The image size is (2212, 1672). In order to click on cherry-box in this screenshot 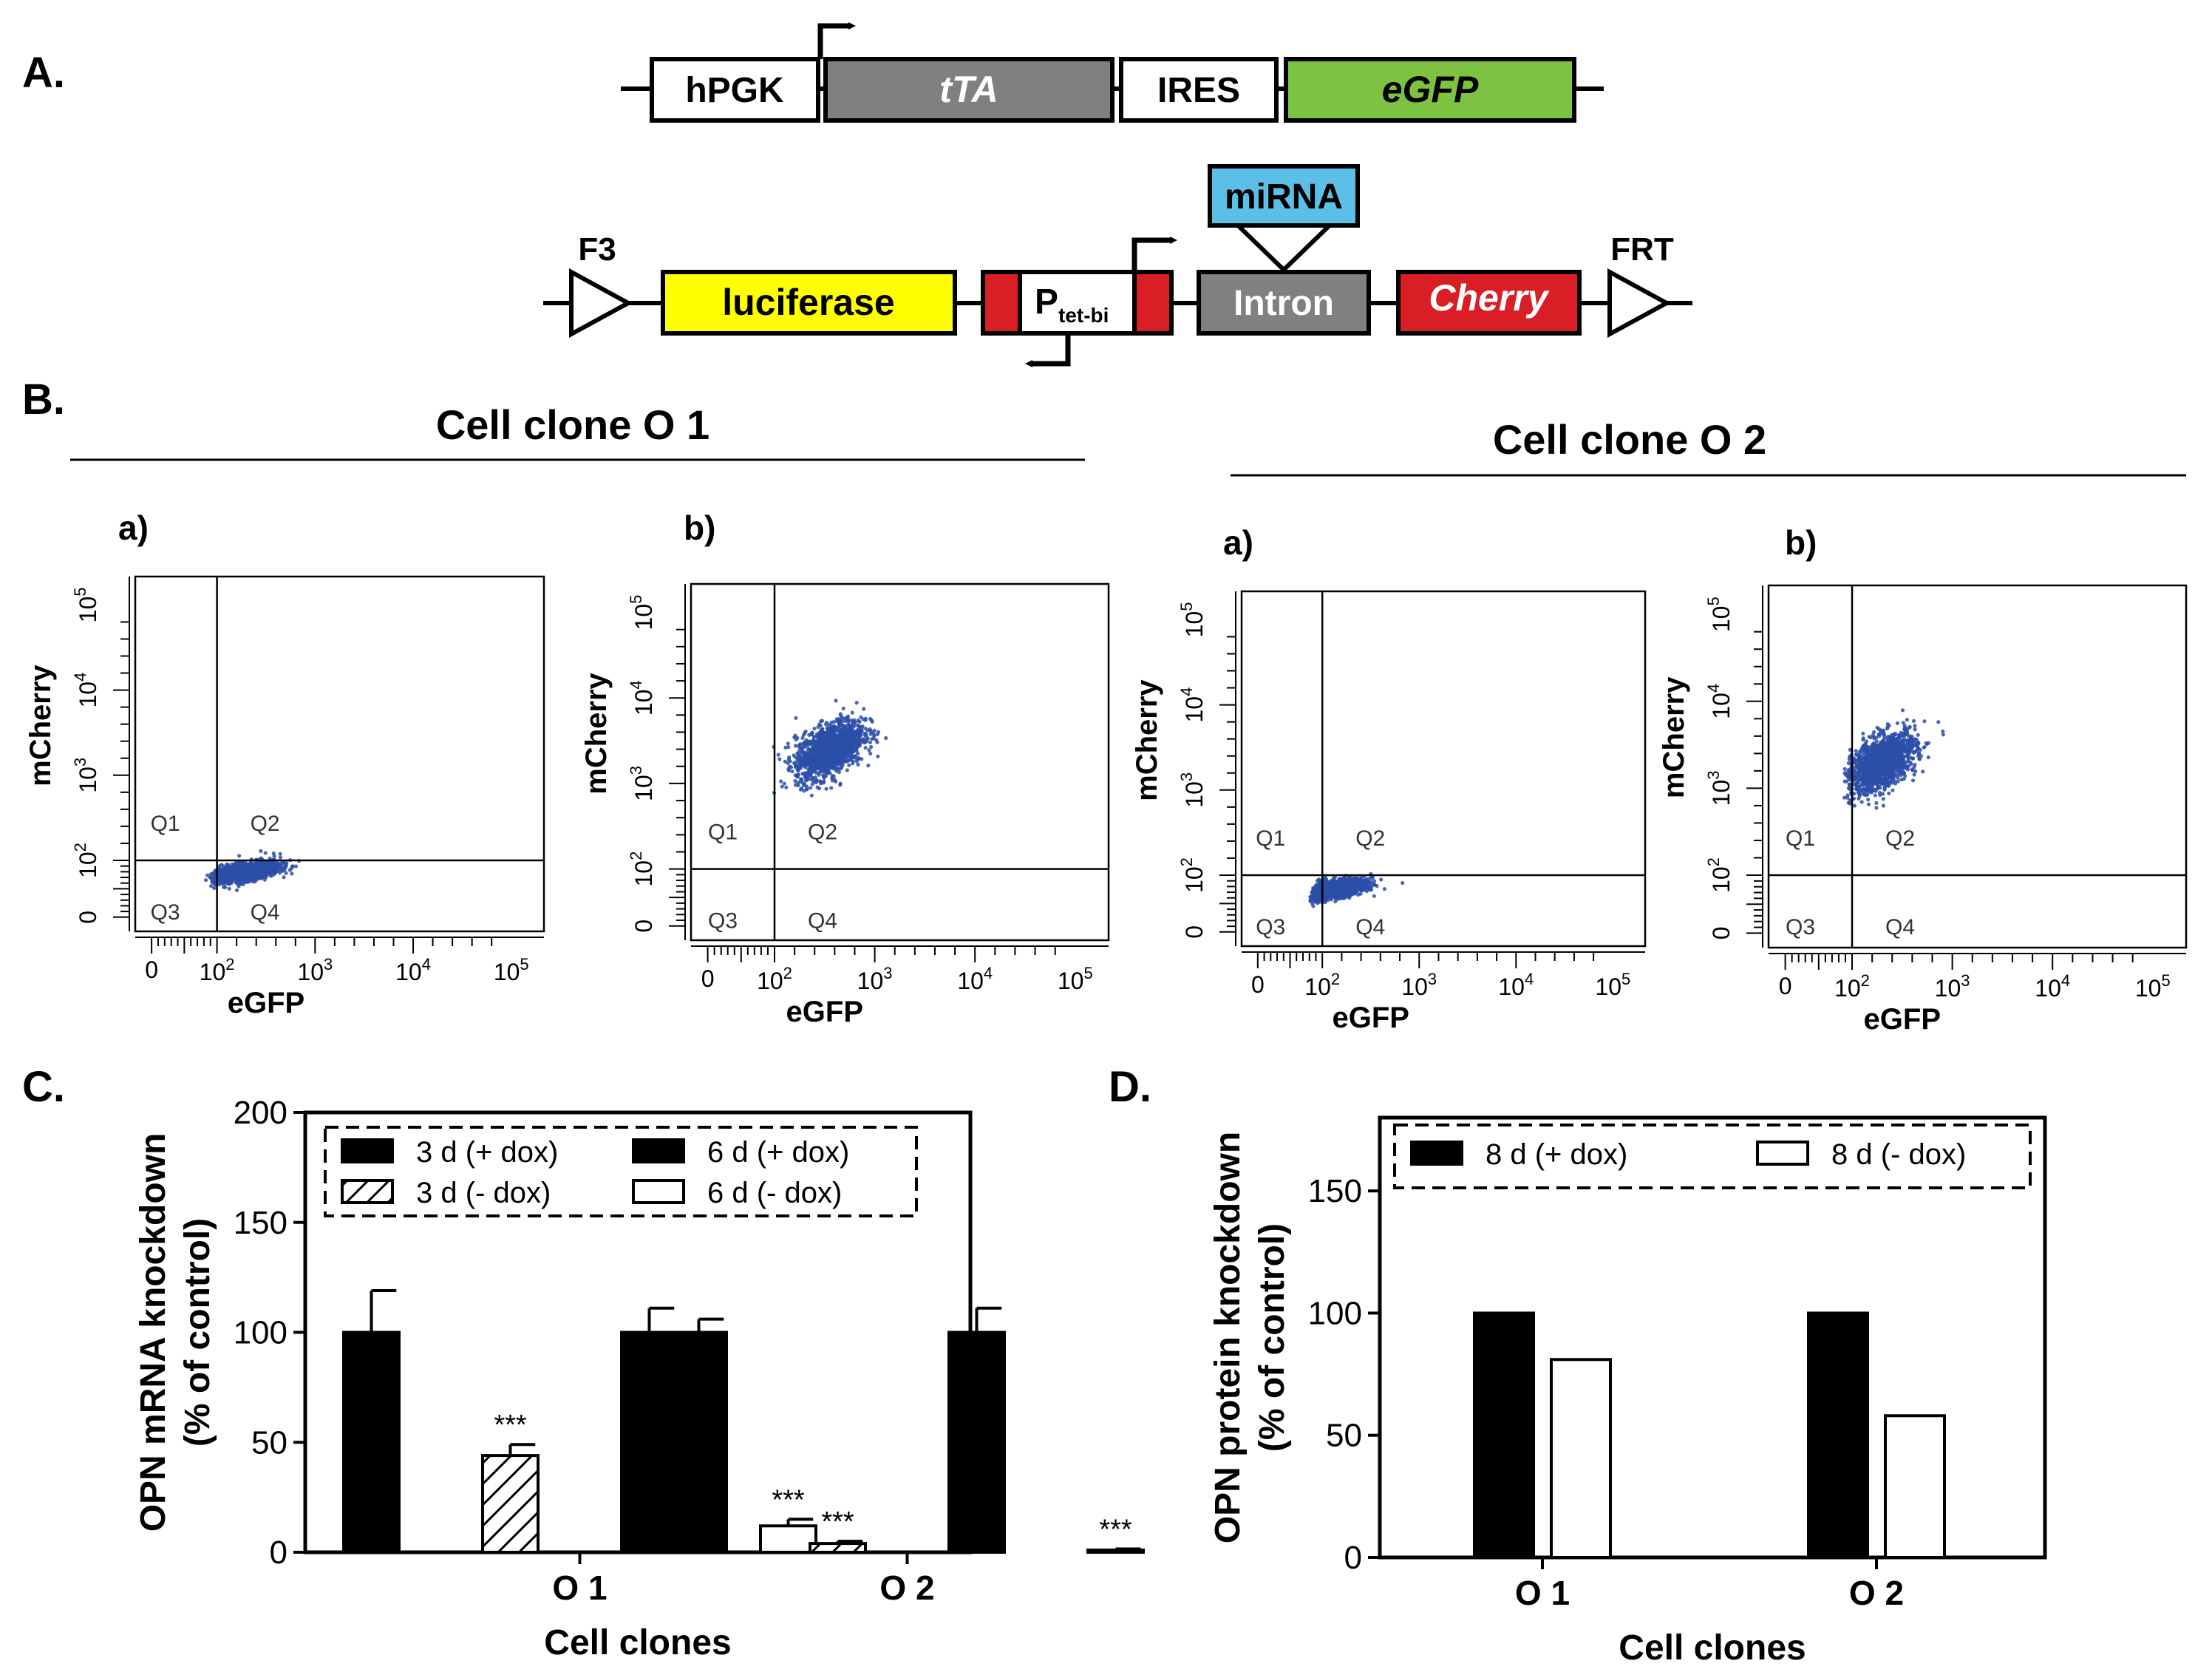, I will do `click(1489, 303)`.